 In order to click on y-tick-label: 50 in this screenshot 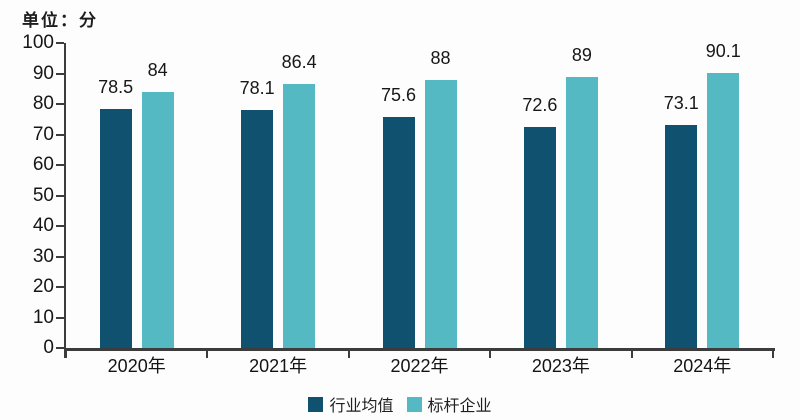, I will do `click(43, 195)`.